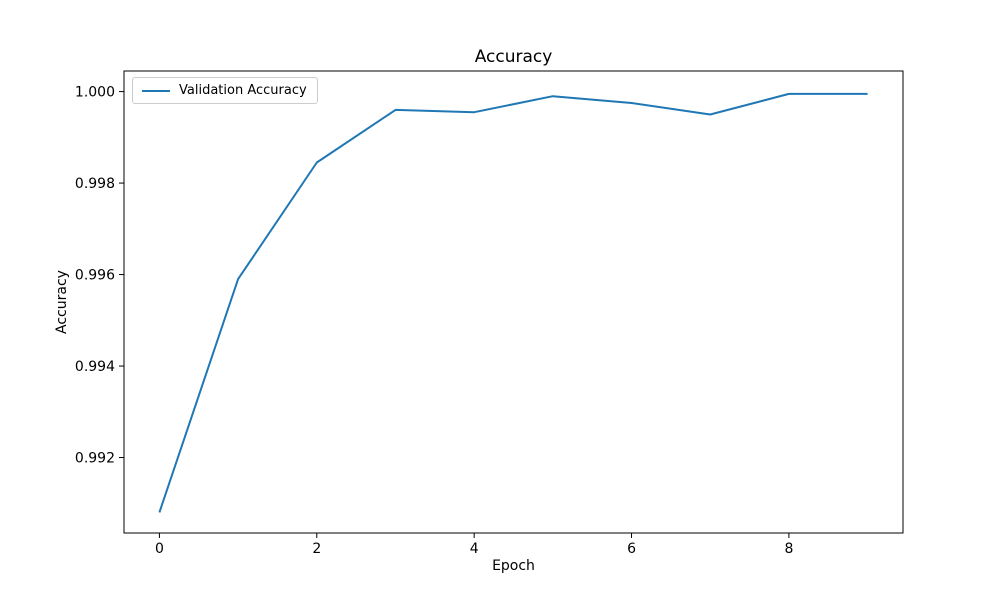 The height and width of the screenshot is (600, 1000). Describe the element at coordinates (95, 459) in the screenshot. I see `y-tick-label: 0.992` at that location.